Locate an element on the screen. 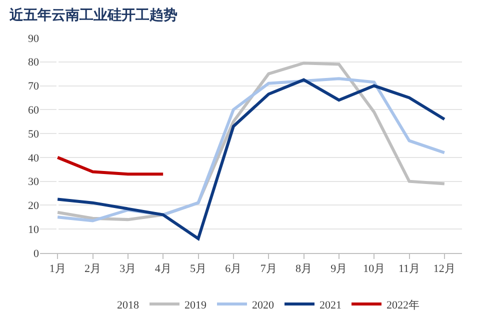 This screenshot has width=482, height=331. legend-label: 2022年 is located at coordinates (403, 305).